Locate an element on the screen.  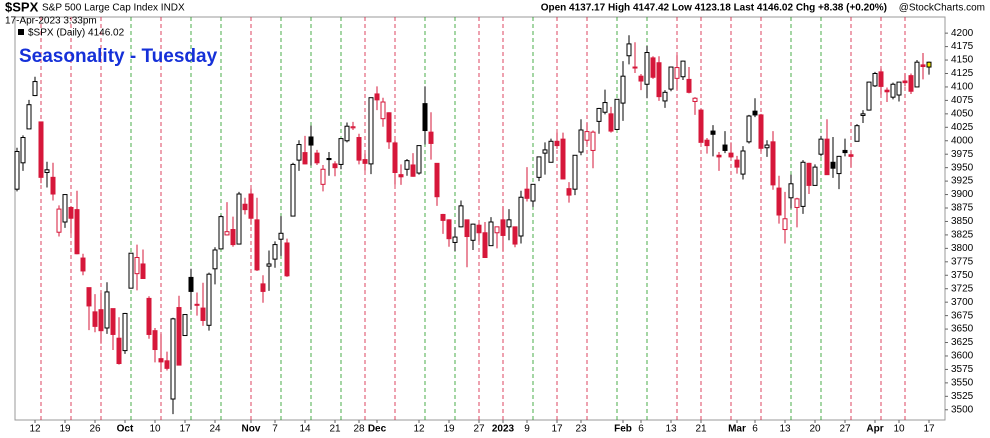
legend-swatch is located at coordinates (21, 32).